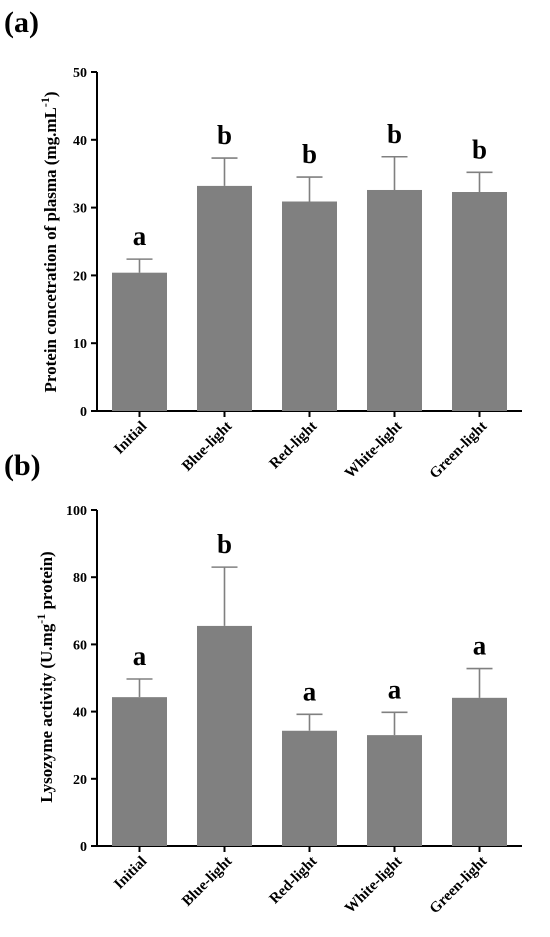 The image size is (550, 937). What do you see at coordinates (80, 209) in the screenshot?
I see `y-tick-label: 30` at bounding box center [80, 209].